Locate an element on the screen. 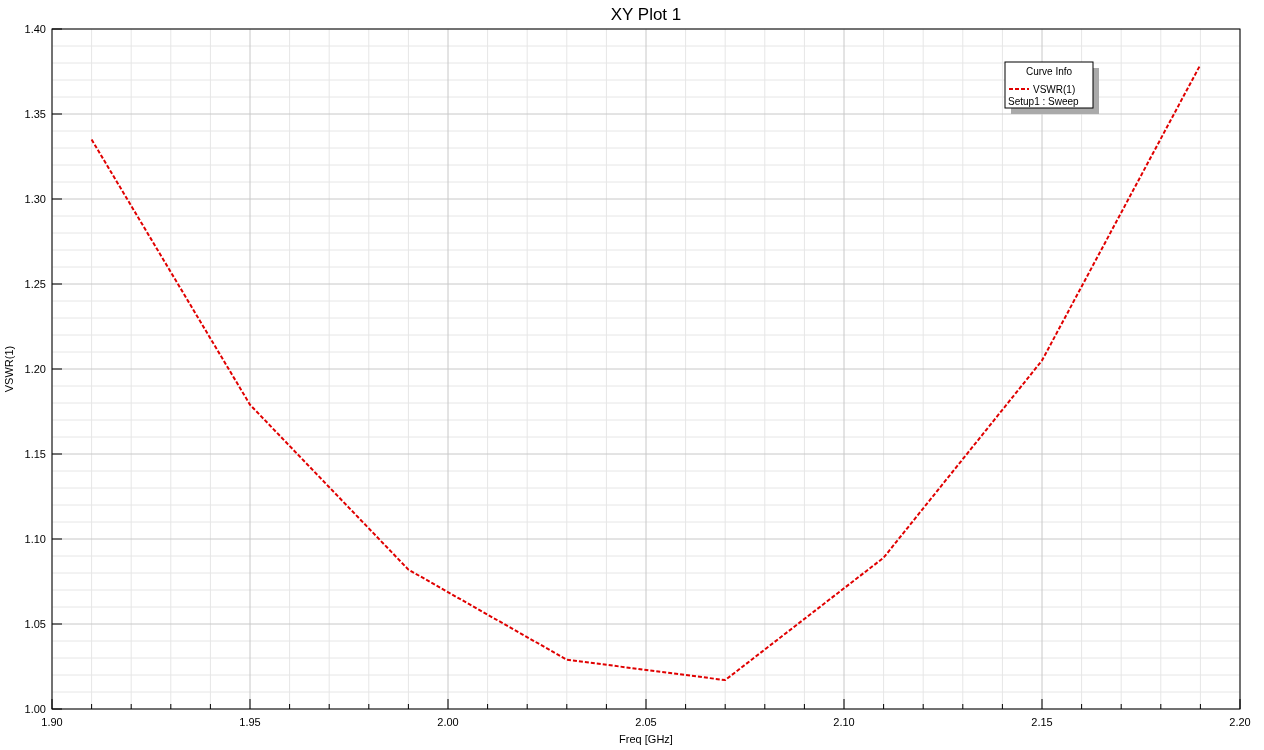  y-axis-title: VSWR(1) is located at coordinates (9, 369).